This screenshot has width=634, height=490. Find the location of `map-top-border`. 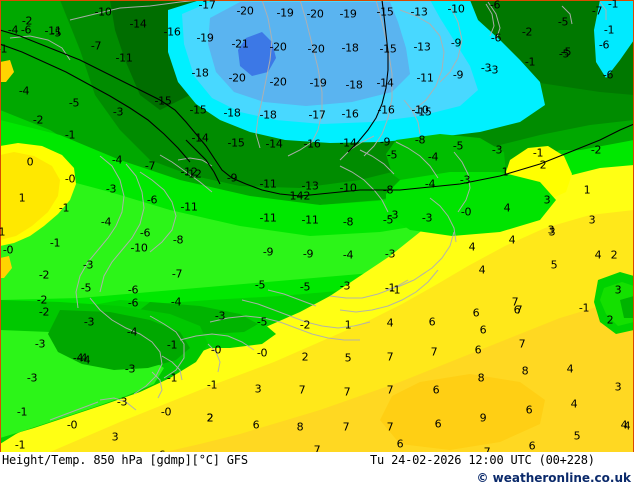

map-top-border is located at coordinates (317, 0).